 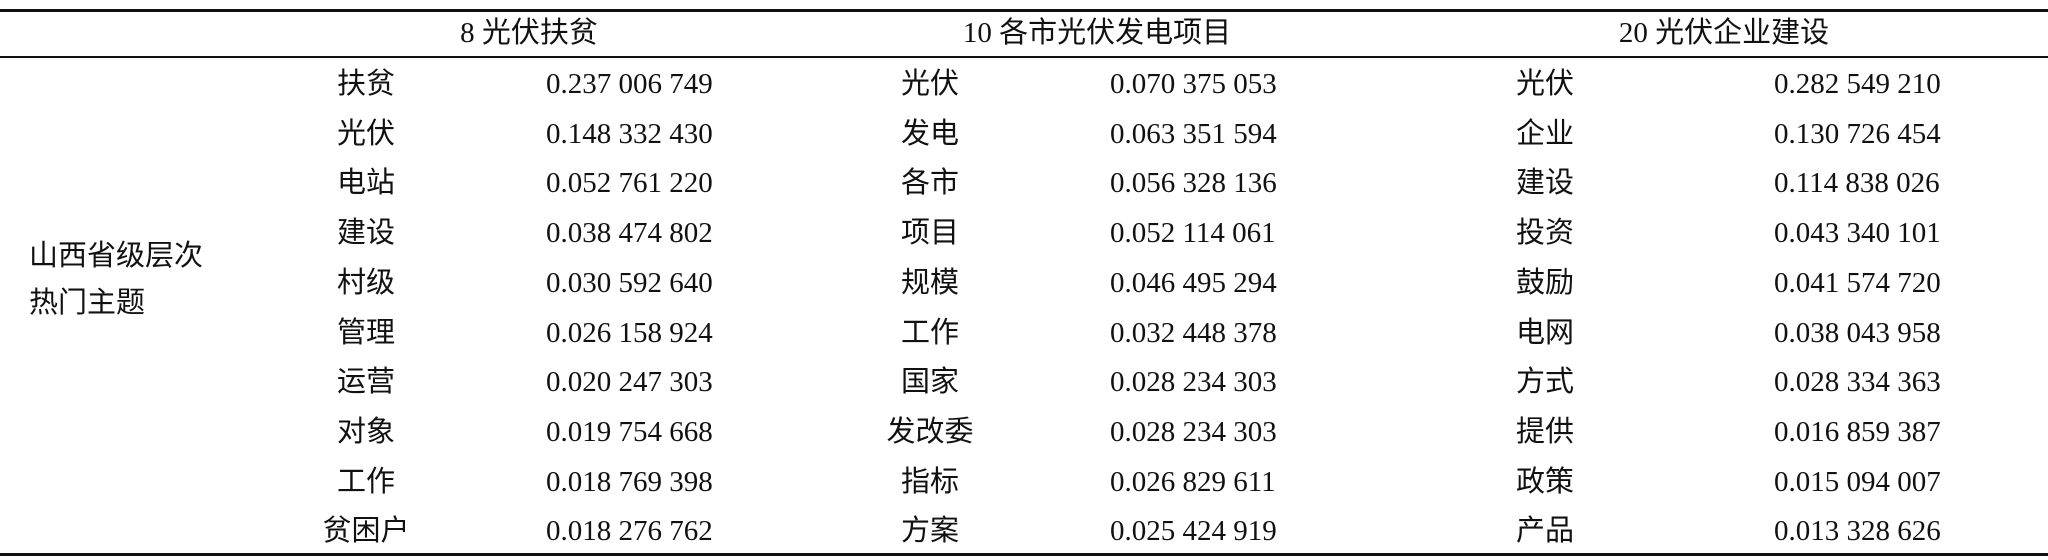 What do you see at coordinates (1097, 33) in the screenshot?
I see `column-header: 10 各市光伏发电项目` at bounding box center [1097, 33].